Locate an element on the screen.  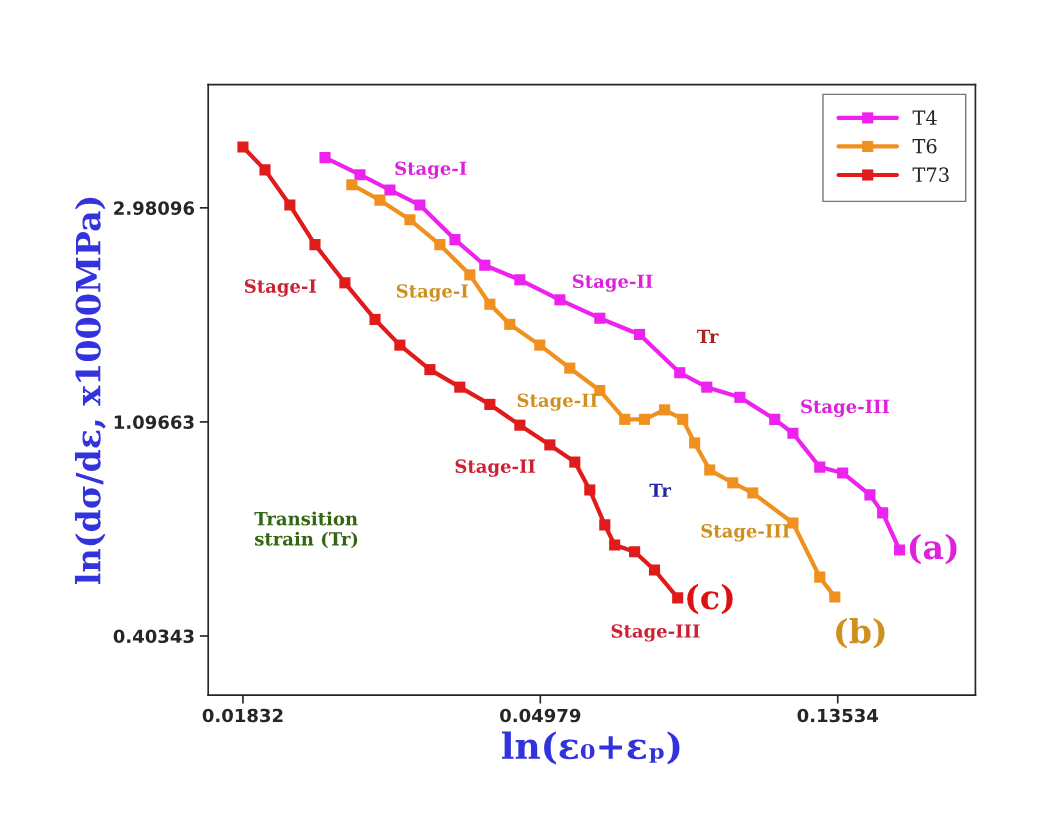
y-tick-label: 2.98096 is located at coordinates (154, 208).